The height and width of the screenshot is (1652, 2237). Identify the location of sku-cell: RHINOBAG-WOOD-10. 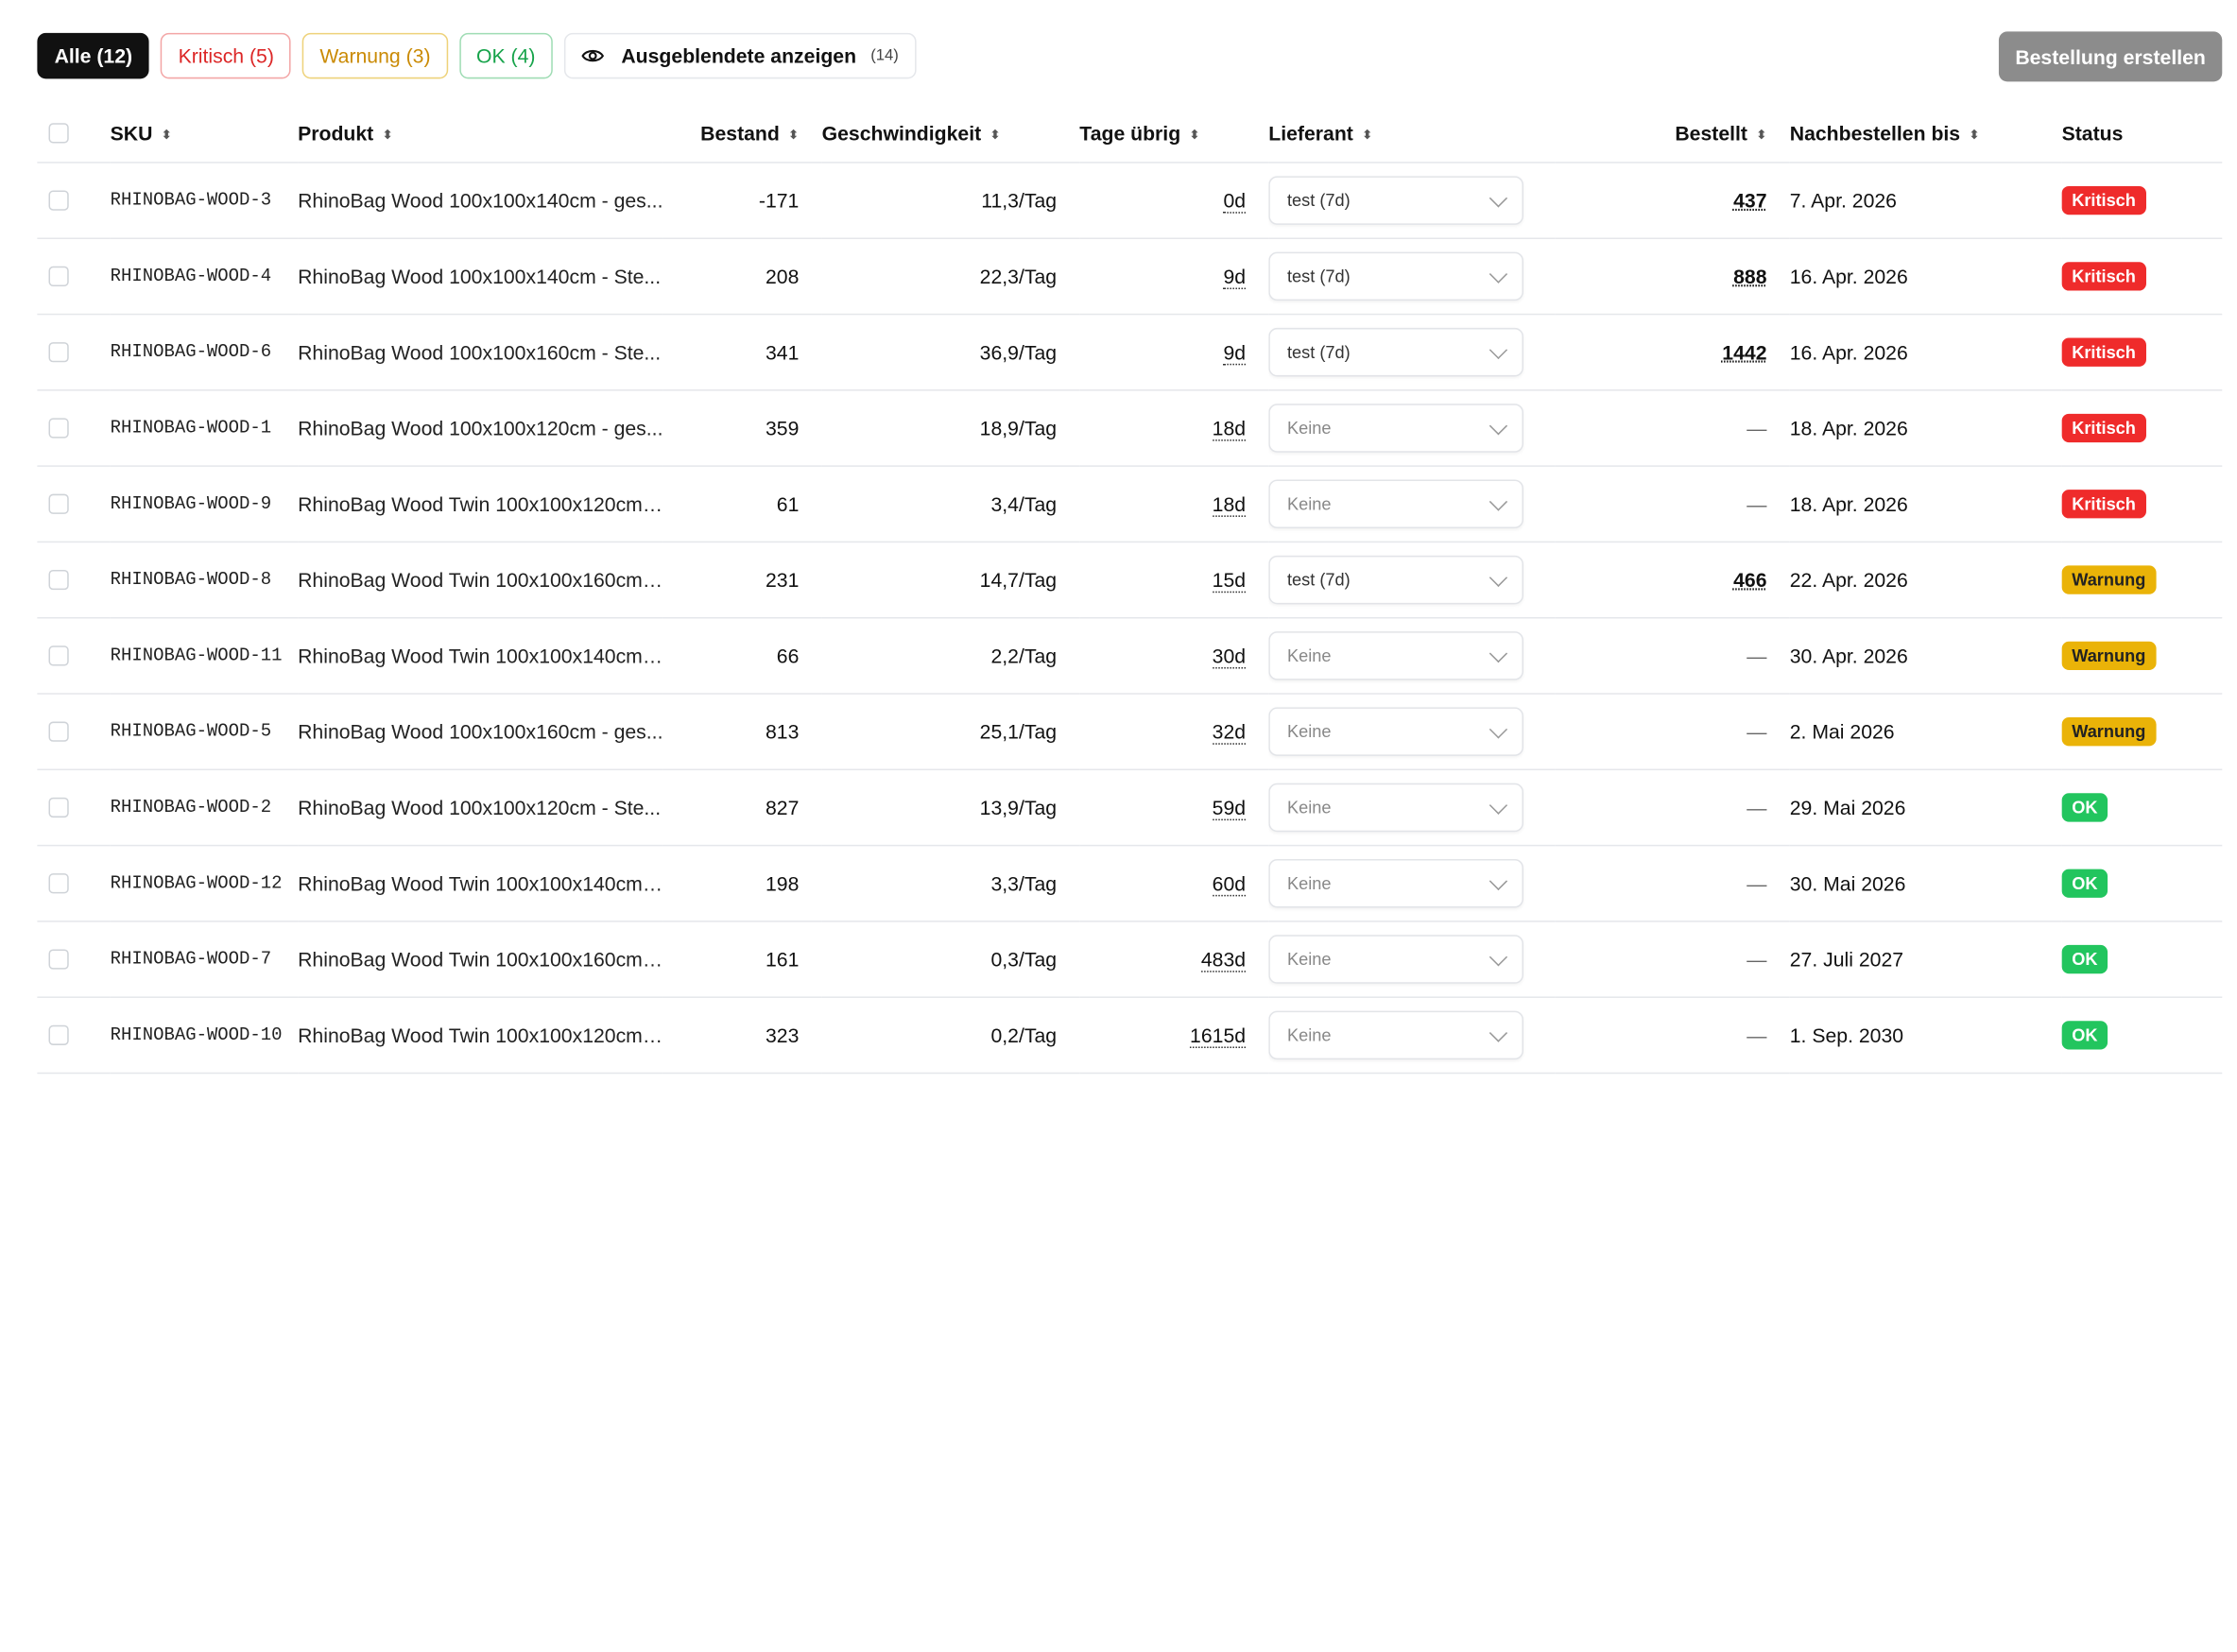
(204, 1036).